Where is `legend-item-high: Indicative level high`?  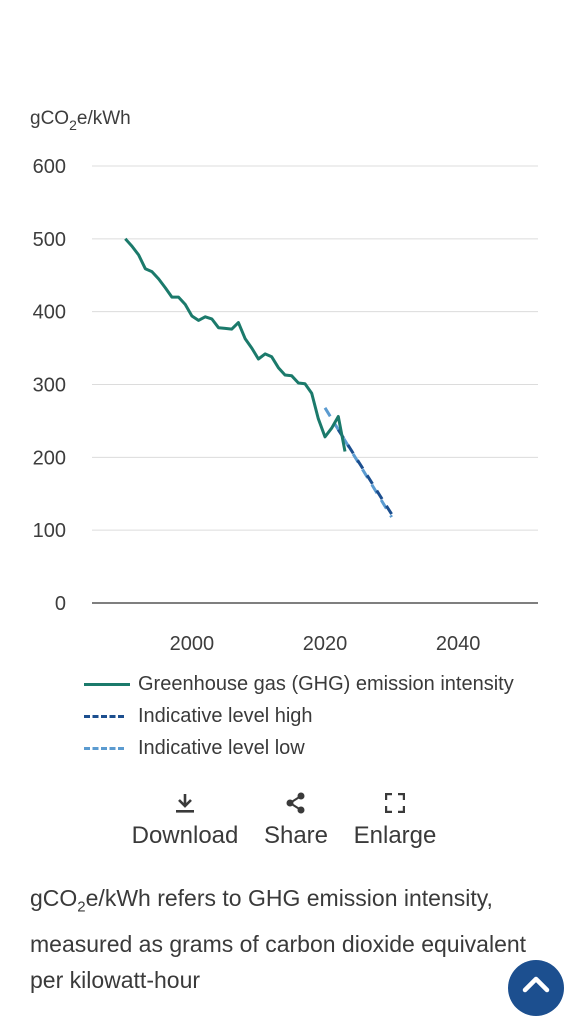
legend-item-high: Indicative level high is located at coordinates (299, 716).